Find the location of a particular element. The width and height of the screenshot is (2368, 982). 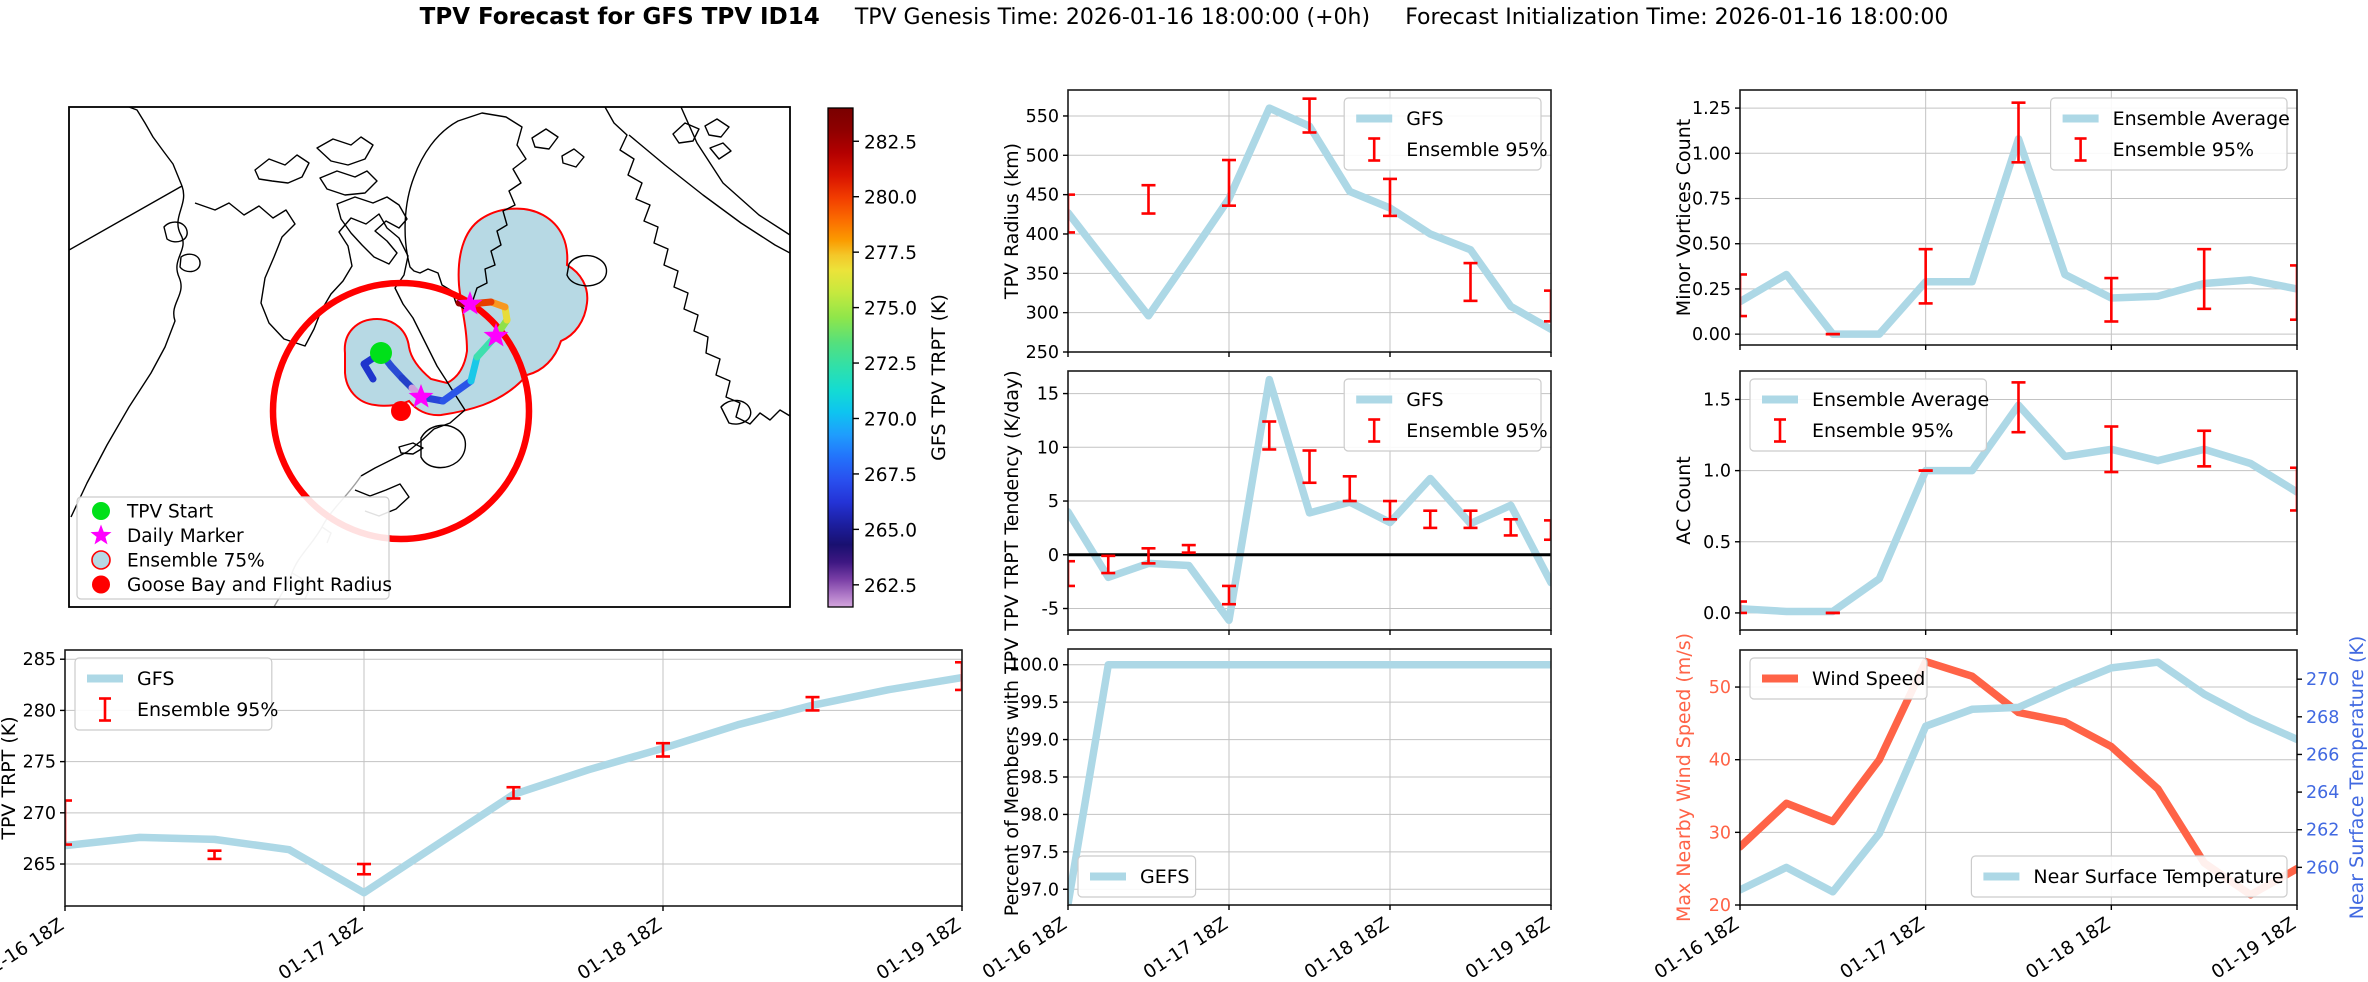

tpv-start-marker is located at coordinates (381, 353).